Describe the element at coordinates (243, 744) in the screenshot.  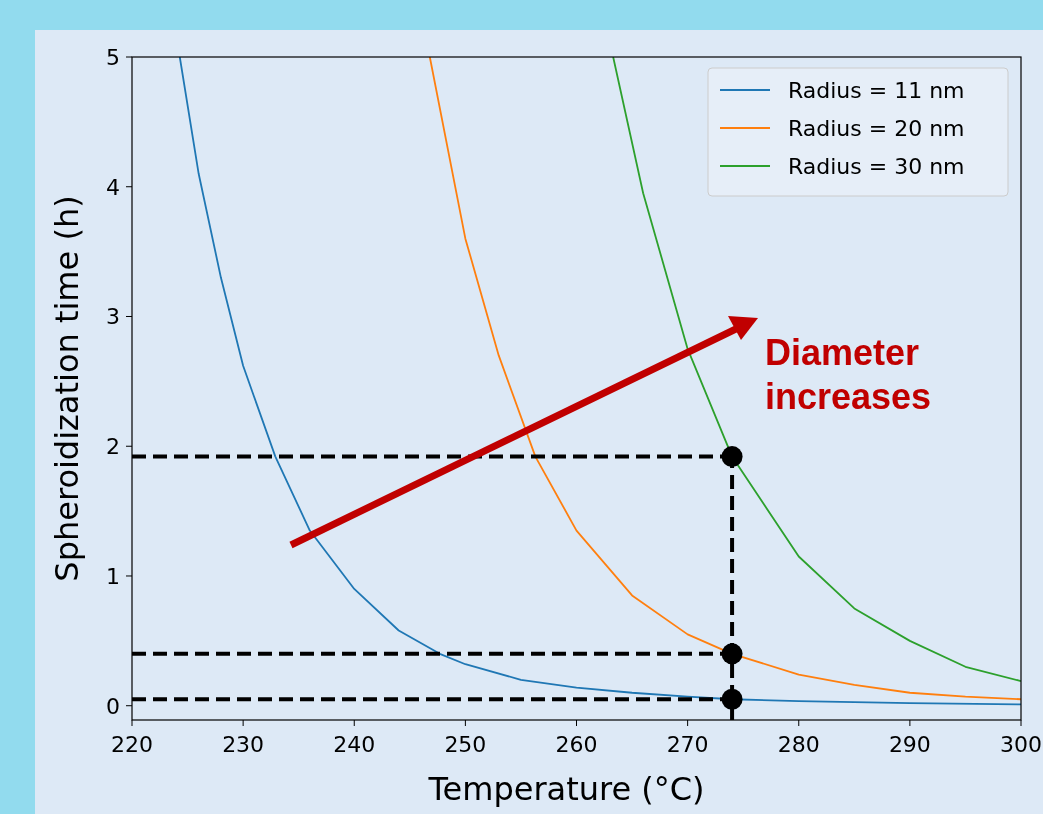
I see `x-tick-label: 230` at that location.